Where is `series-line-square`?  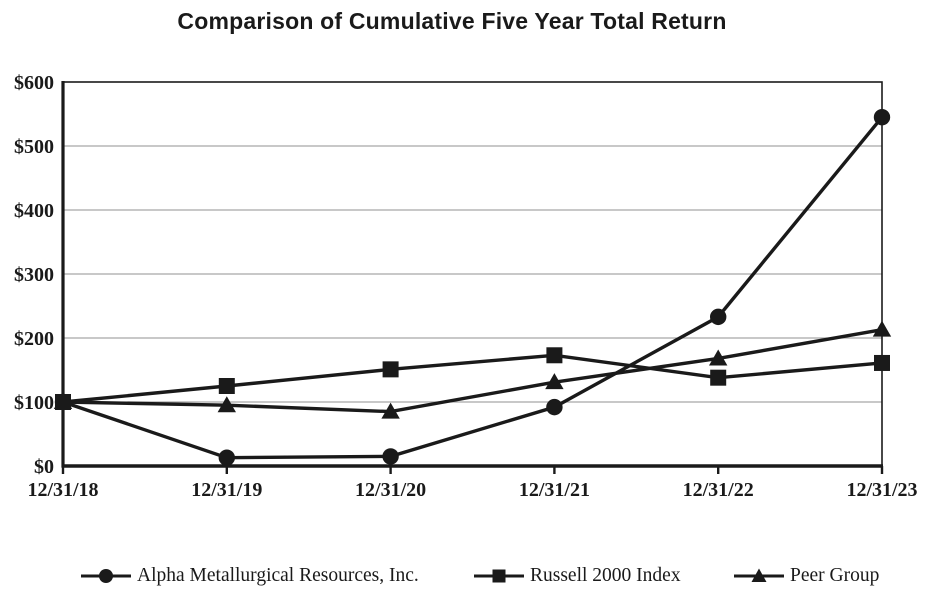 series-line-square is located at coordinates (472, 378).